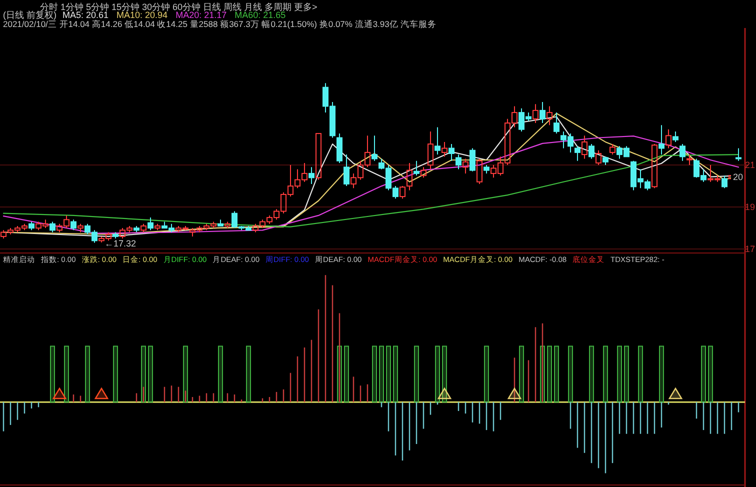  Describe the element at coordinates (749, 165) in the screenshot. I see `y-tick-label: 21` at that location.